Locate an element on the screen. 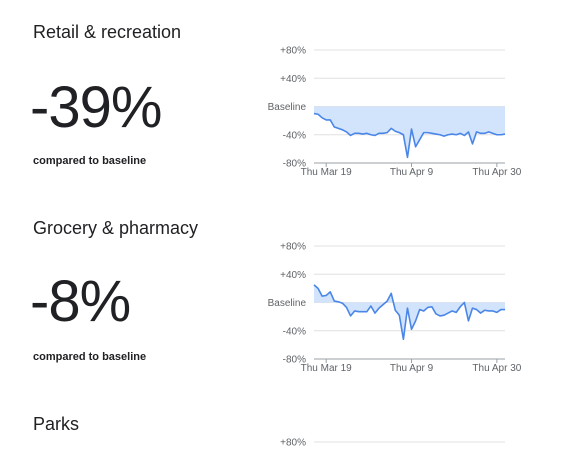 The image size is (574, 462). section-title: Parks is located at coordinates (56, 424).